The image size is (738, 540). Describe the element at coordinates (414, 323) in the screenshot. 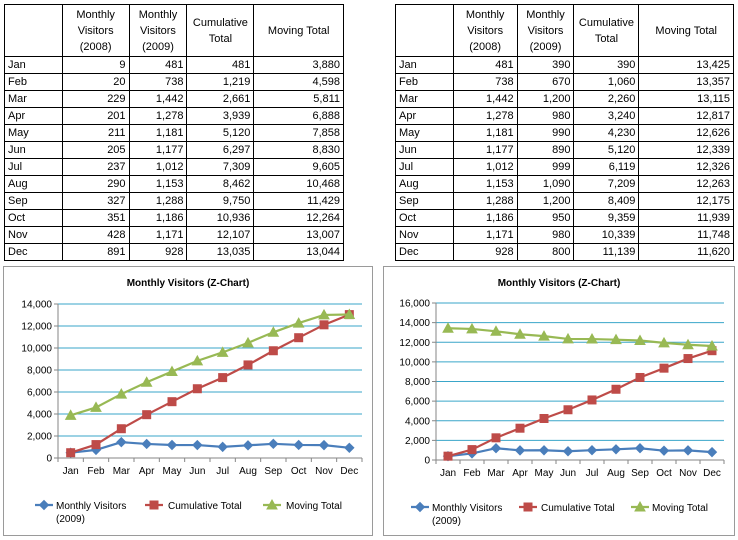

I see `y-tick-label: 14,000` at that location.